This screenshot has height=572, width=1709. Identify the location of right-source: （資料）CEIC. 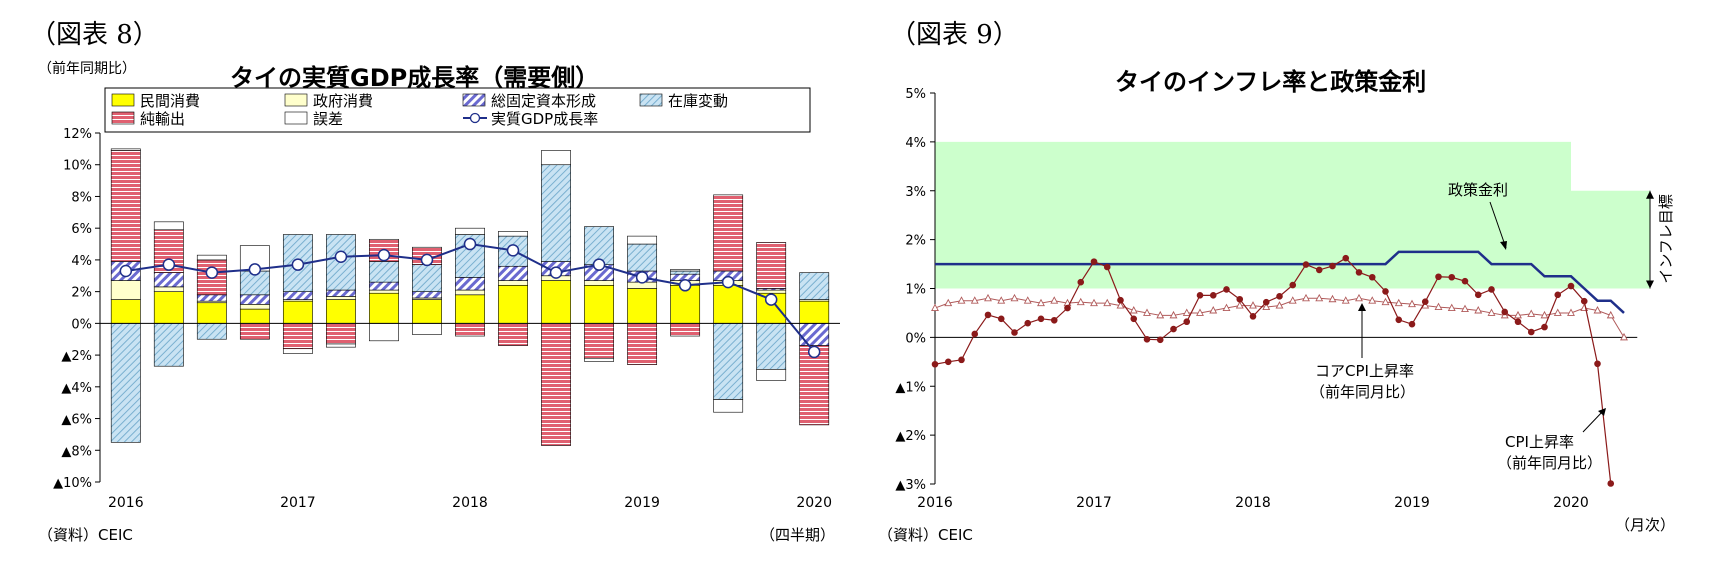
(925, 535).